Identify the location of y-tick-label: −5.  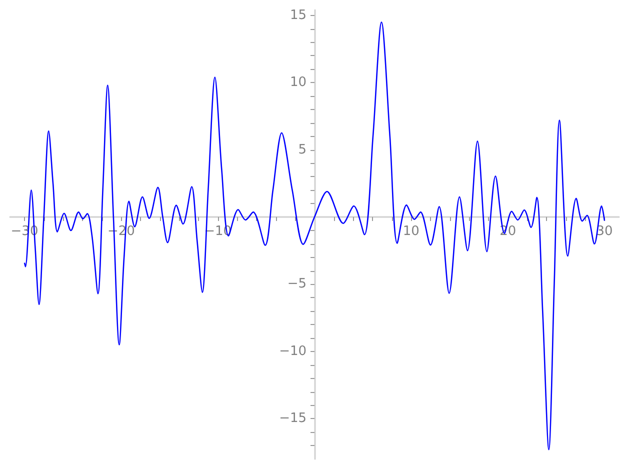
(296, 284).